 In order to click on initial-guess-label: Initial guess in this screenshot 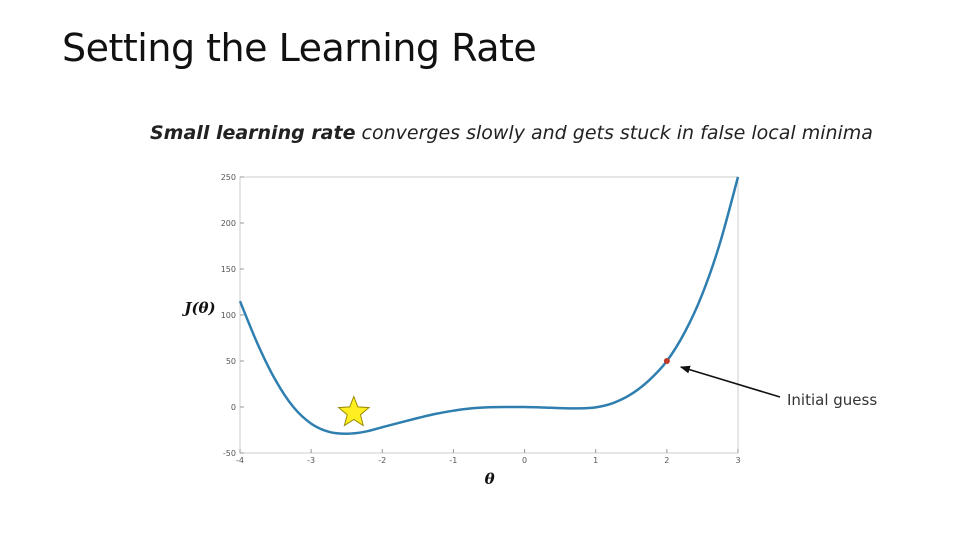, I will do `click(832, 400)`.